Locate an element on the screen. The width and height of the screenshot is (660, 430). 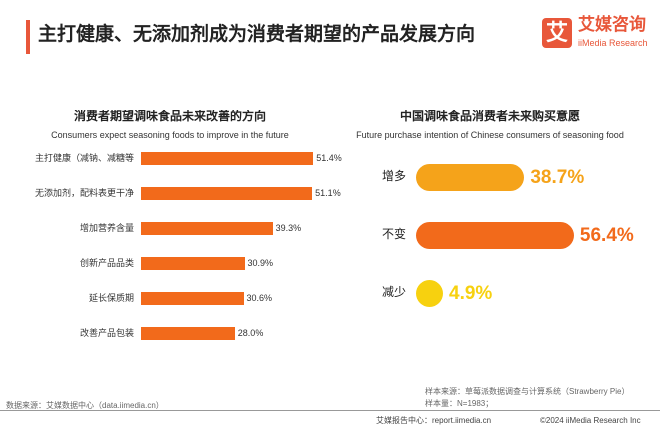
value-label: 56.4% is located at coordinates (606, 235).